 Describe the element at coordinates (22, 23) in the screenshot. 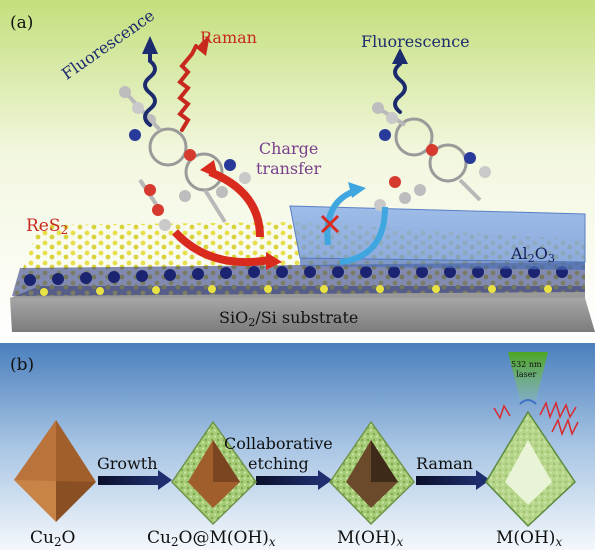

I see `panel-a-label: (a)` at that location.